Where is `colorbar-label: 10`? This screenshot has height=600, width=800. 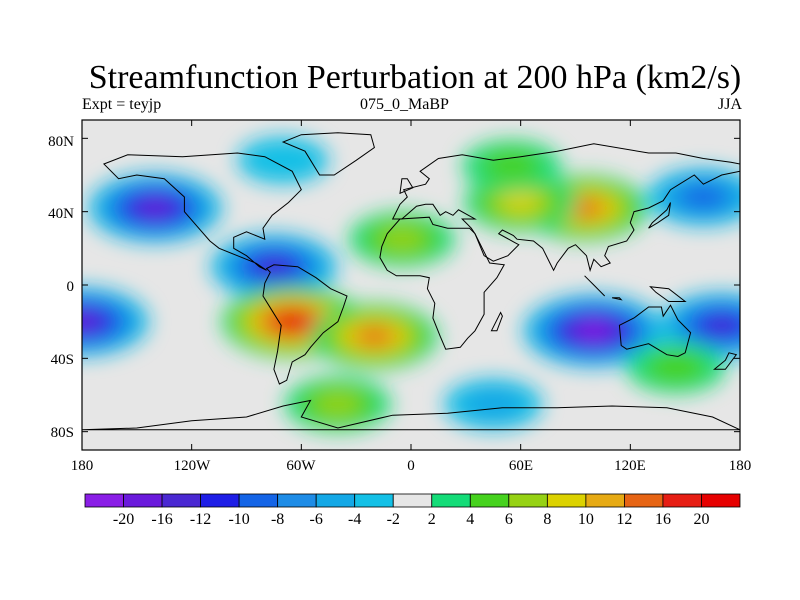 colorbar-label: 10 is located at coordinates (586, 519).